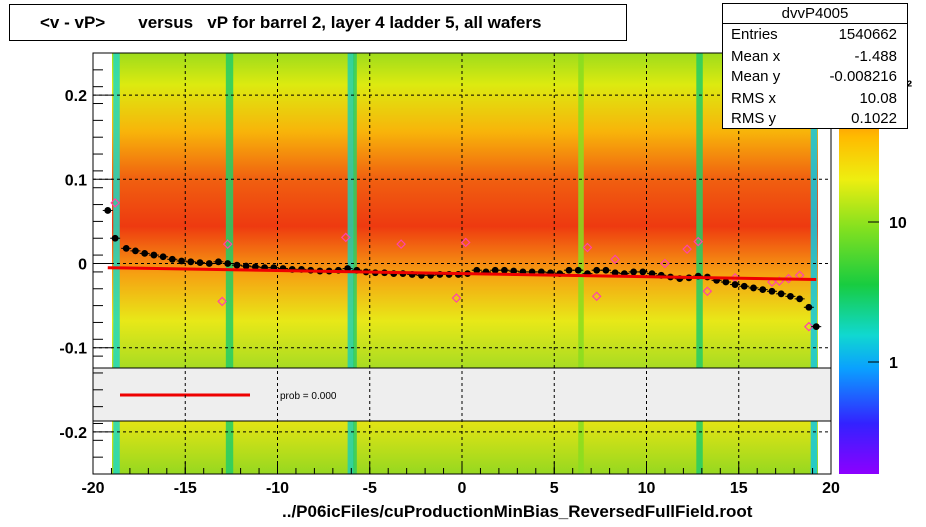 The height and width of the screenshot is (527, 926). I want to click on x-tick-label: 5, so click(554, 488).